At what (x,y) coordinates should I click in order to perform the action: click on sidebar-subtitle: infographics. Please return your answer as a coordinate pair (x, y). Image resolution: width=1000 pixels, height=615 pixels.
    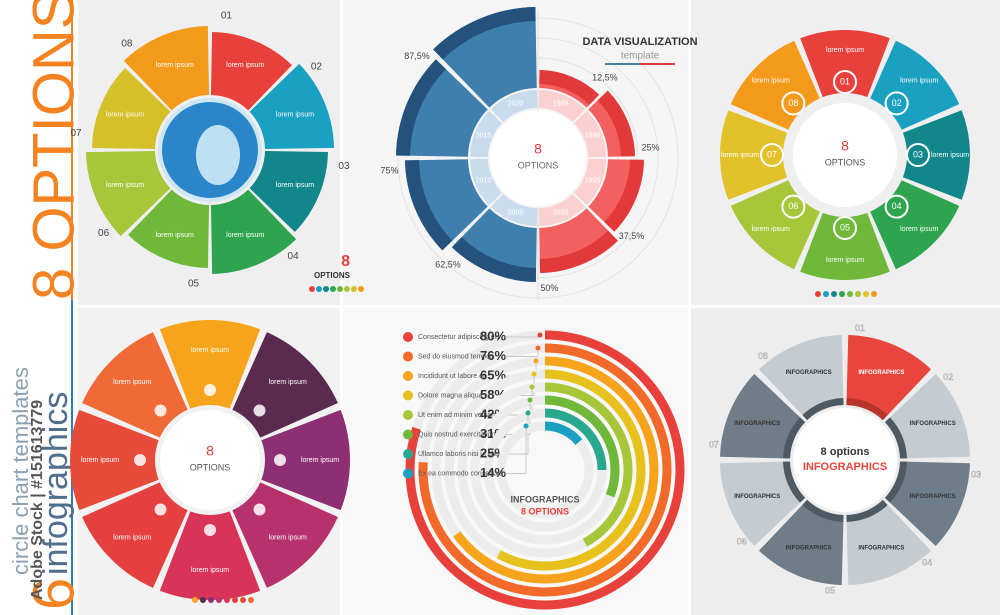
    Looking at the image, I should click on (56, 483).